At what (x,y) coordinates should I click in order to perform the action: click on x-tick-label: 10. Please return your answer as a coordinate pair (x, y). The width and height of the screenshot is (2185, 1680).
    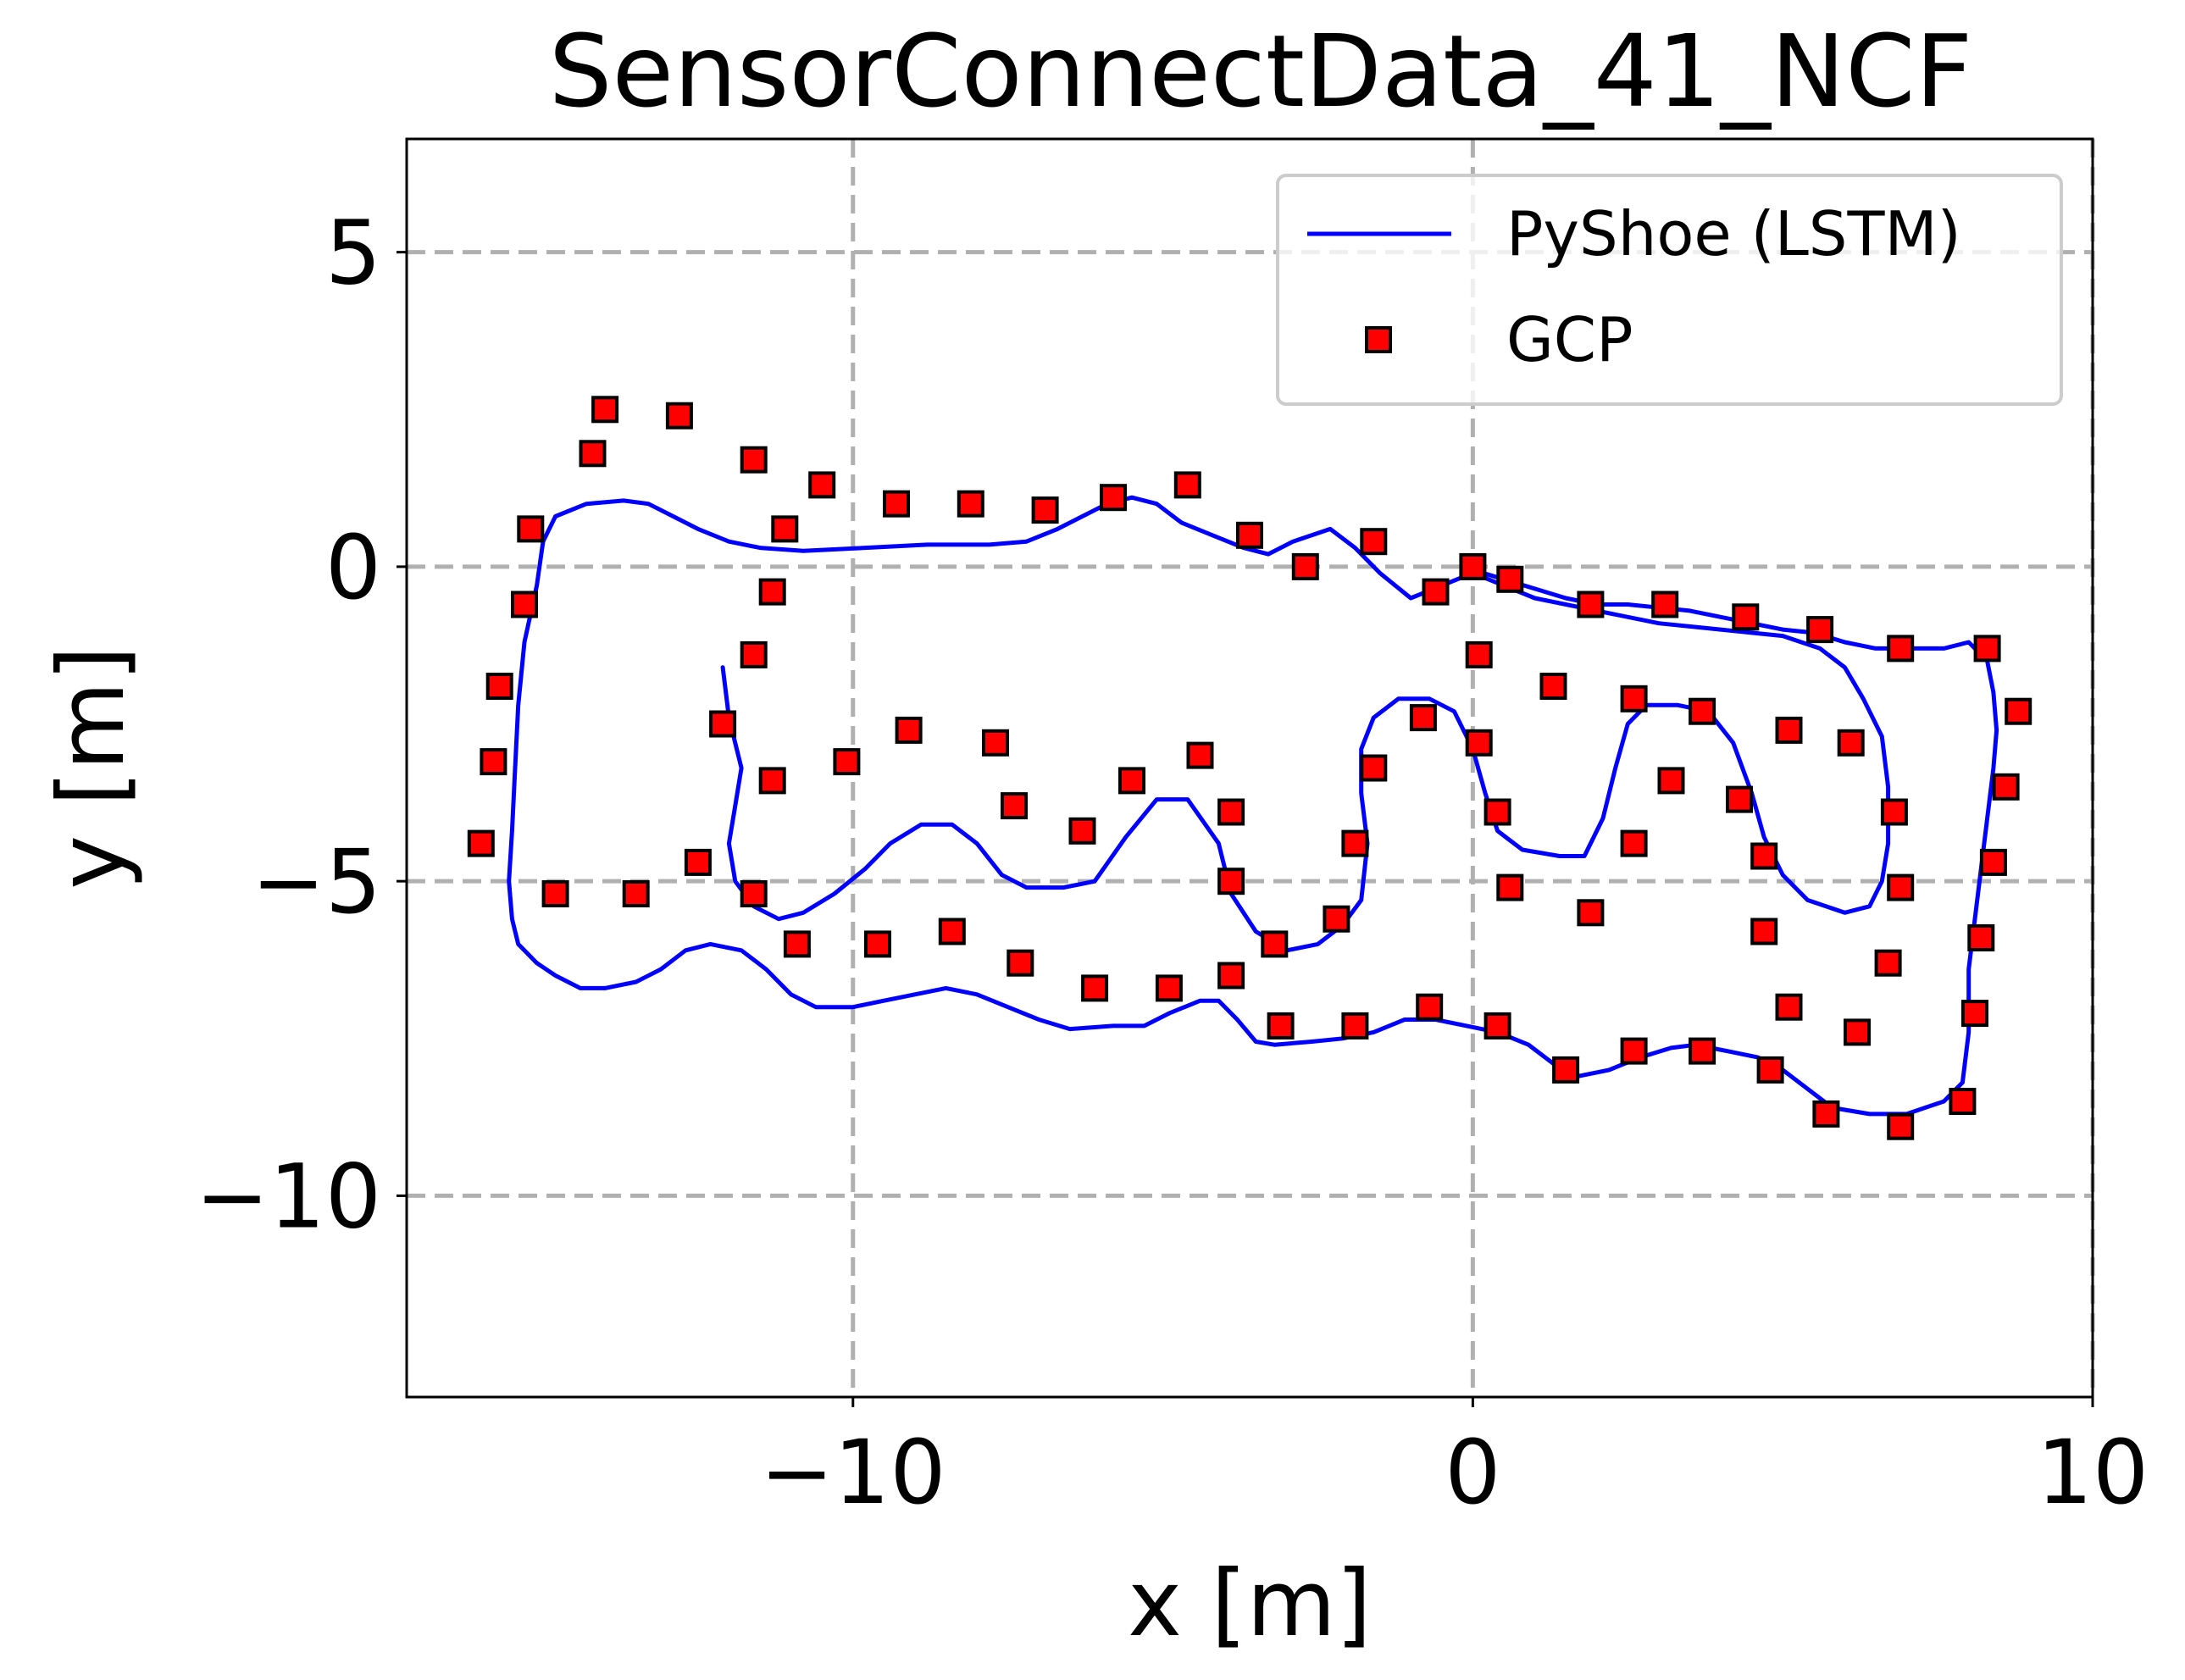
    Looking at the image, I should click on (2093, 1472).